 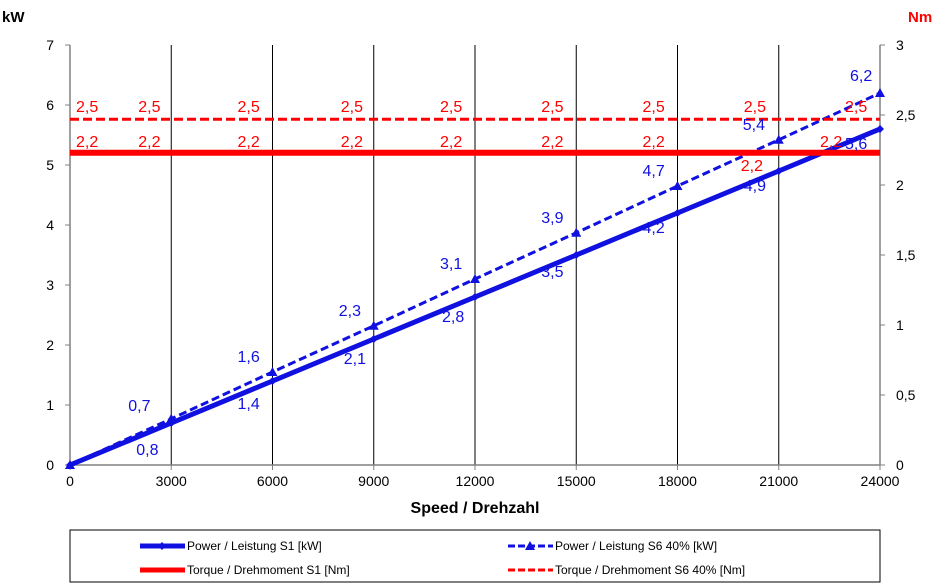 What do you see at coordinates (50, 45) in the screenshot?
I see `y-left-tick-label: 7` at bounding box center [50, 45].